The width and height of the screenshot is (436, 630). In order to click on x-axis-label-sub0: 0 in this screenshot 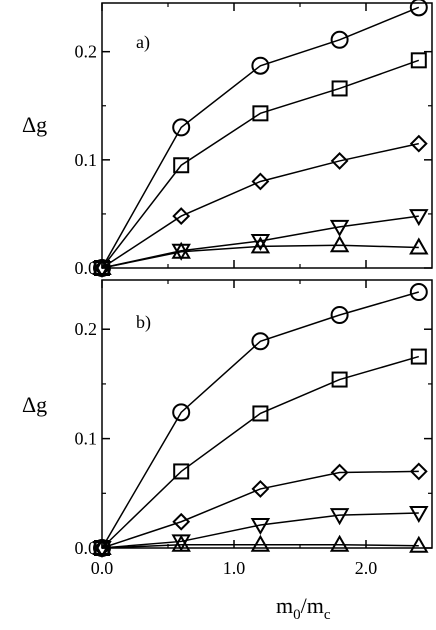, I will do `click(297, 615)`.